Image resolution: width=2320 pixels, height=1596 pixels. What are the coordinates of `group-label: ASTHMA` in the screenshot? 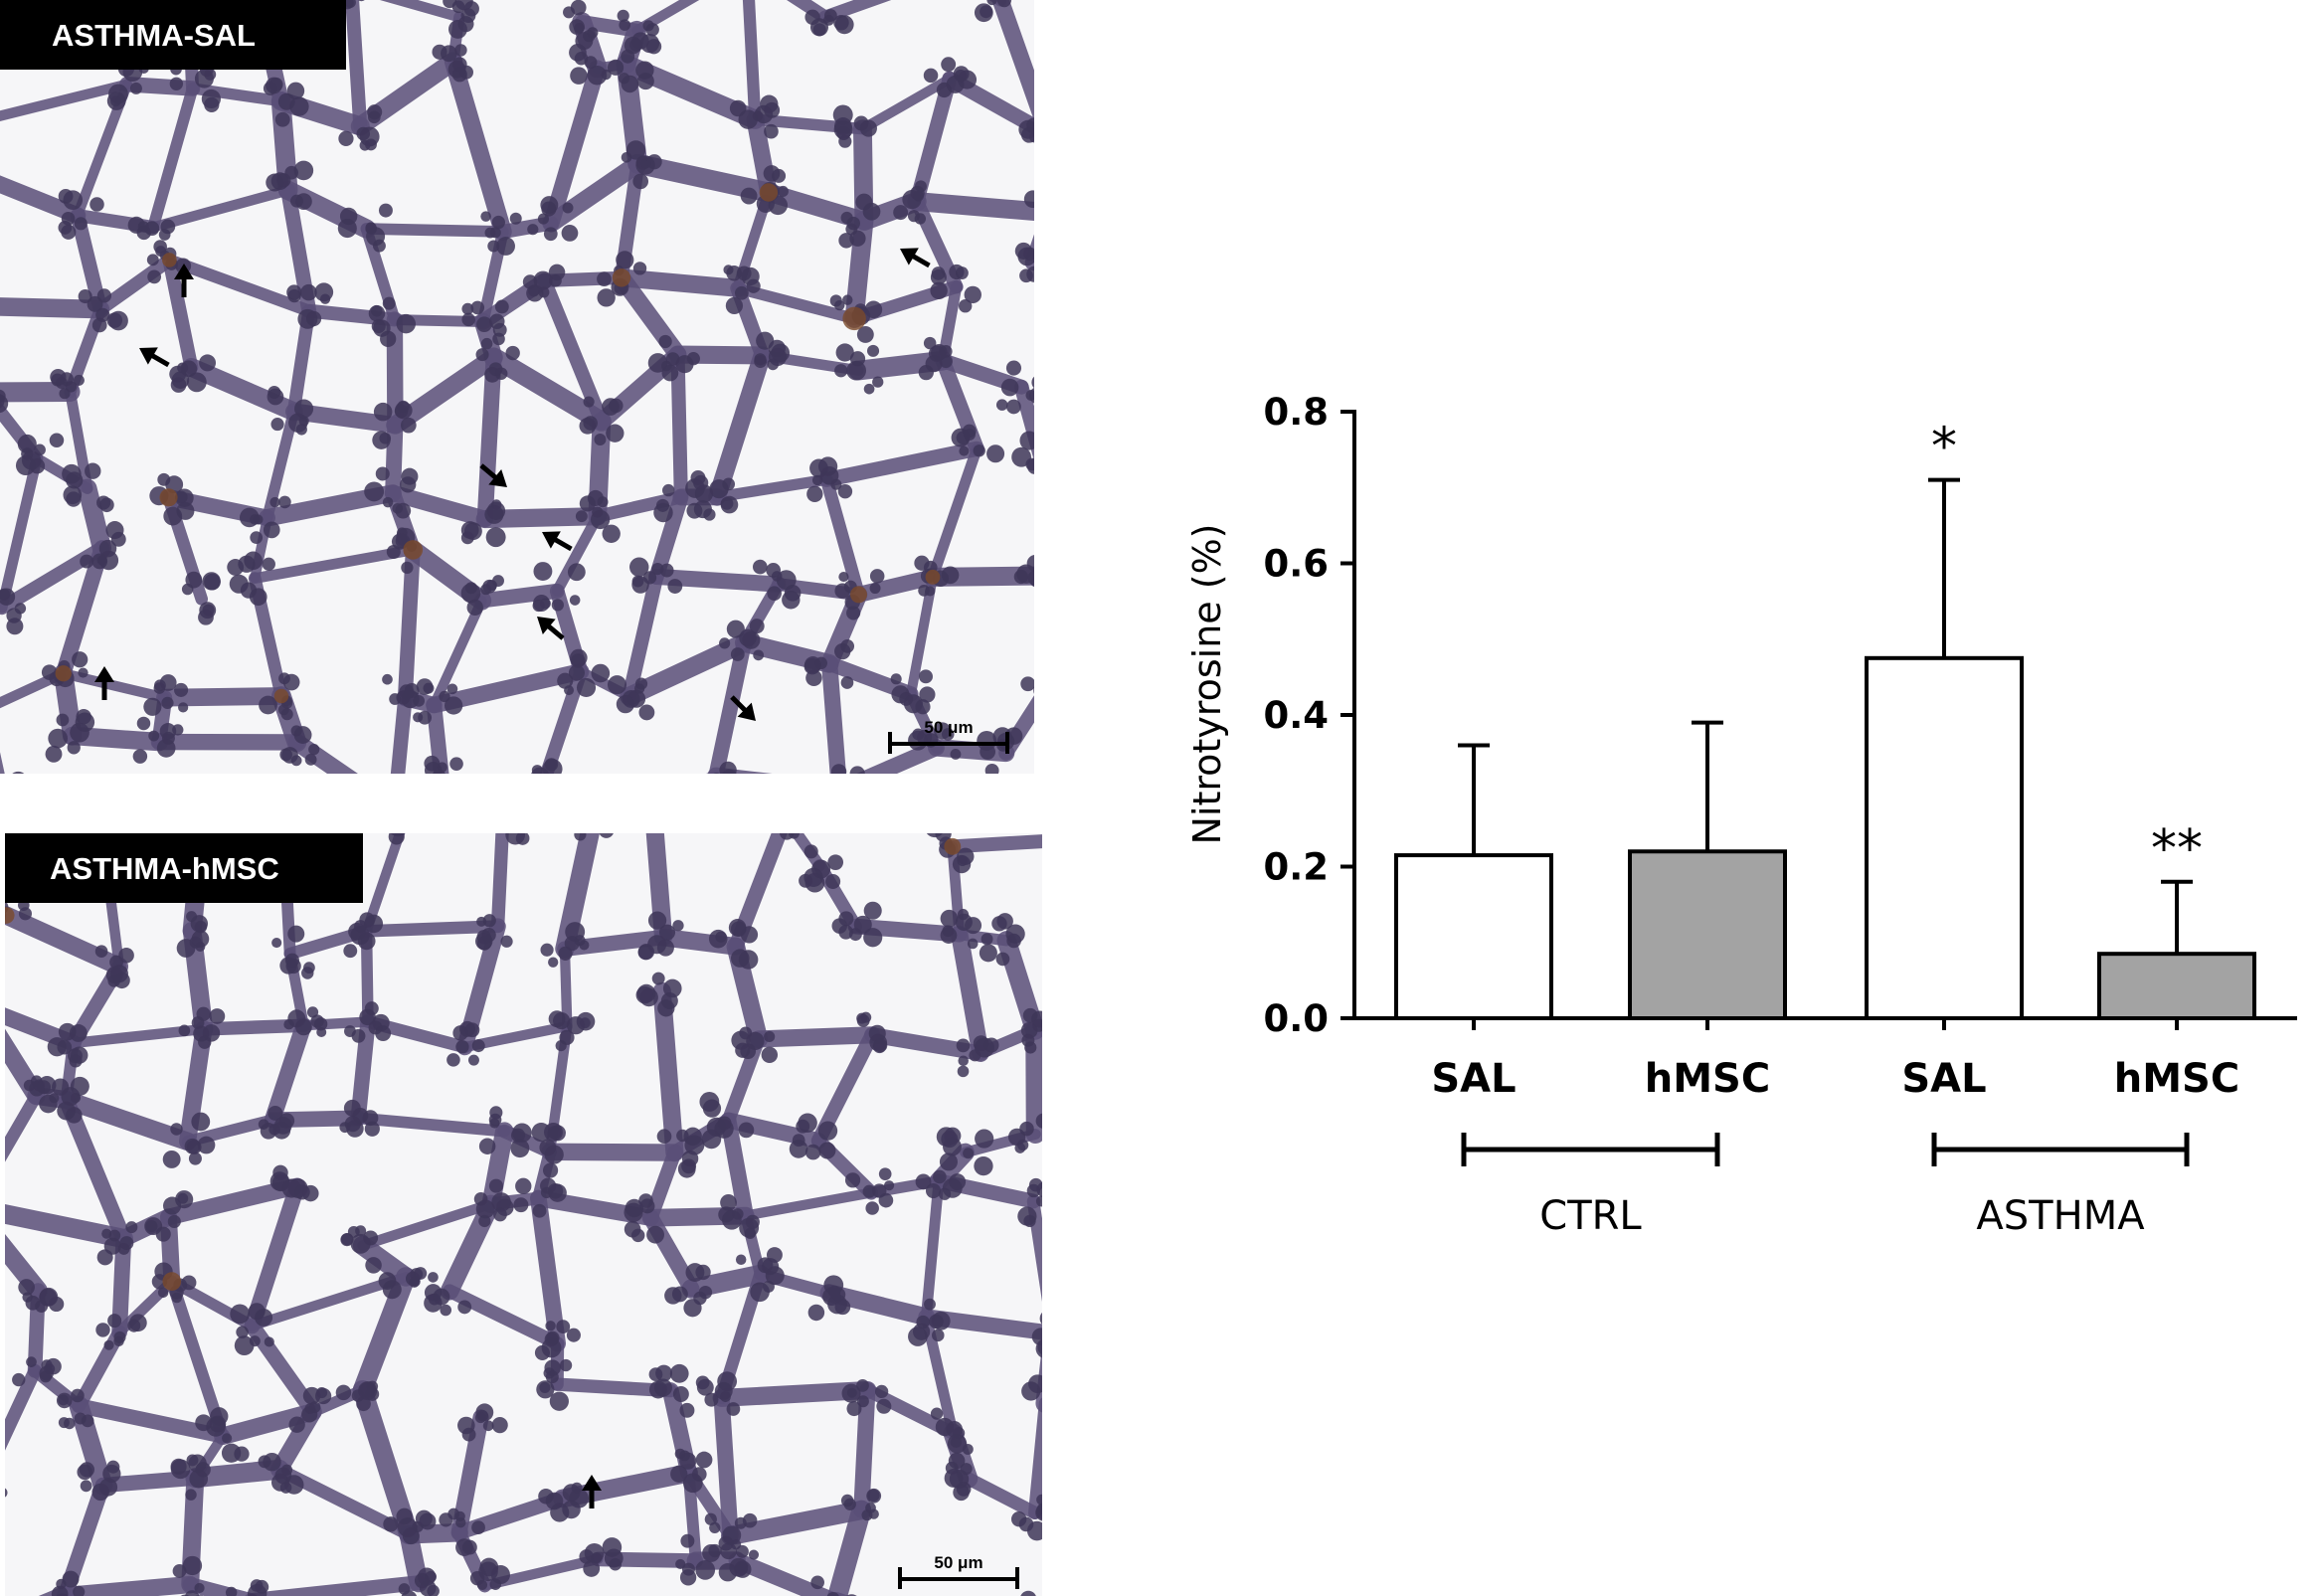 It's located at (2060, 1216).